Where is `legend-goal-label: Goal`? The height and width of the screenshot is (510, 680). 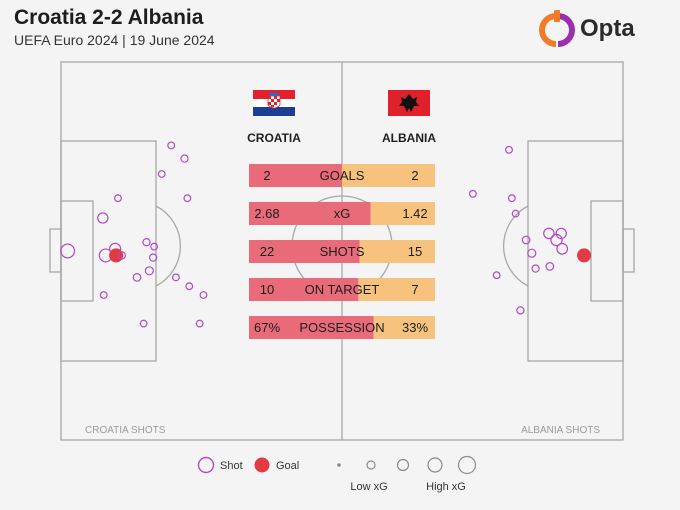 legend-goal-label: Goal is located at coordinates (287, 466).